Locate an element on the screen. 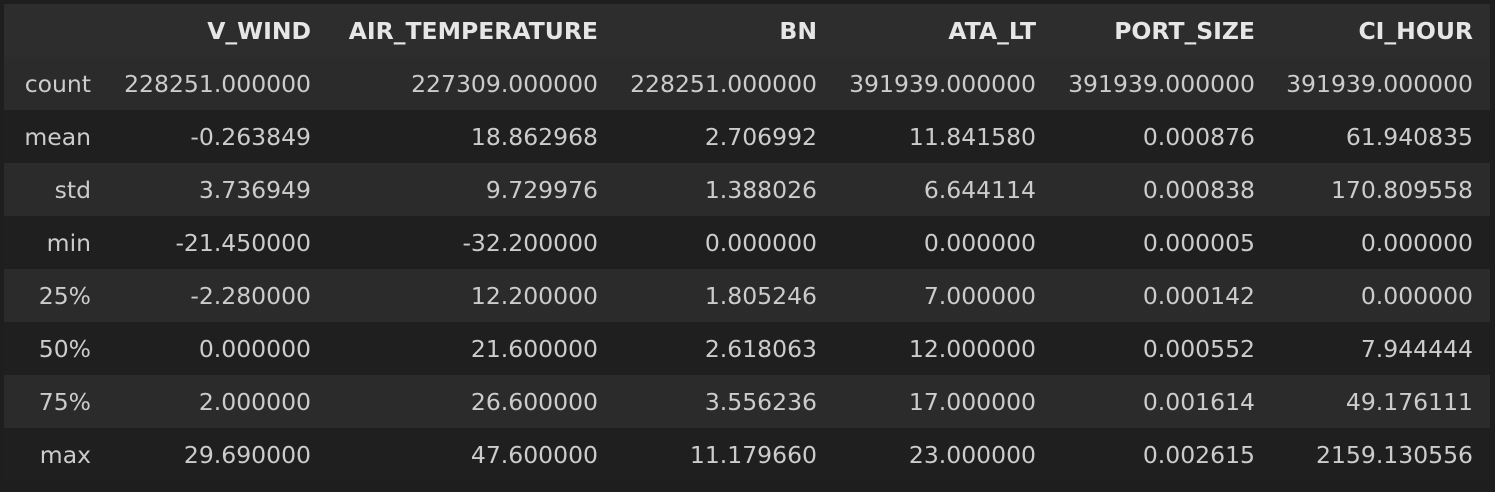 The image size is (1495, 492). table-cell: 0.000552 is located at coordinates (1162, 348).